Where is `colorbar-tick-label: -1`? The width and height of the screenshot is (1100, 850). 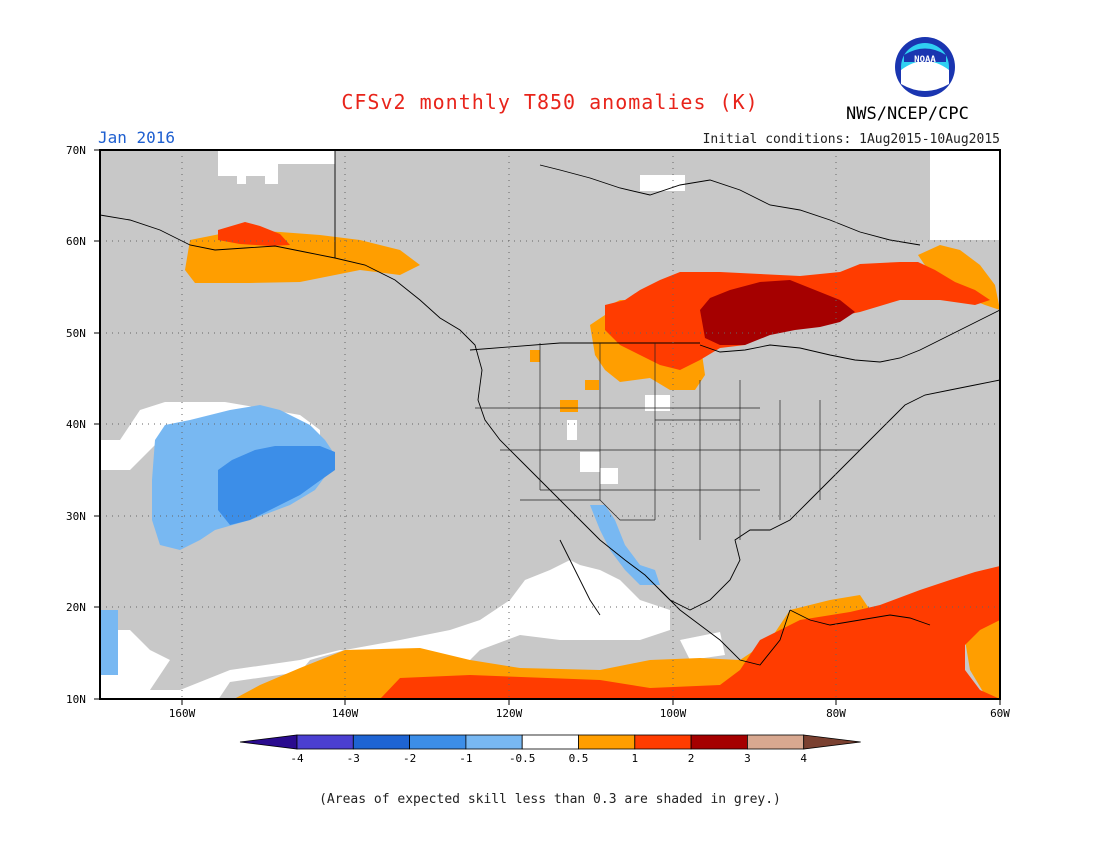 colorbar-tick-label: -1 is located at coordinates (465, 758).